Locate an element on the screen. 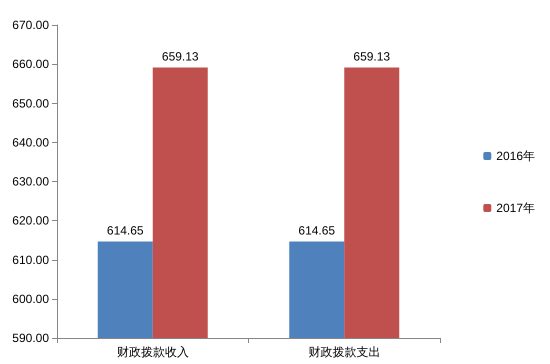 This screenshot has width=550, height=364. y-tick-label: 650.00 is located at coordinates (31, 103).